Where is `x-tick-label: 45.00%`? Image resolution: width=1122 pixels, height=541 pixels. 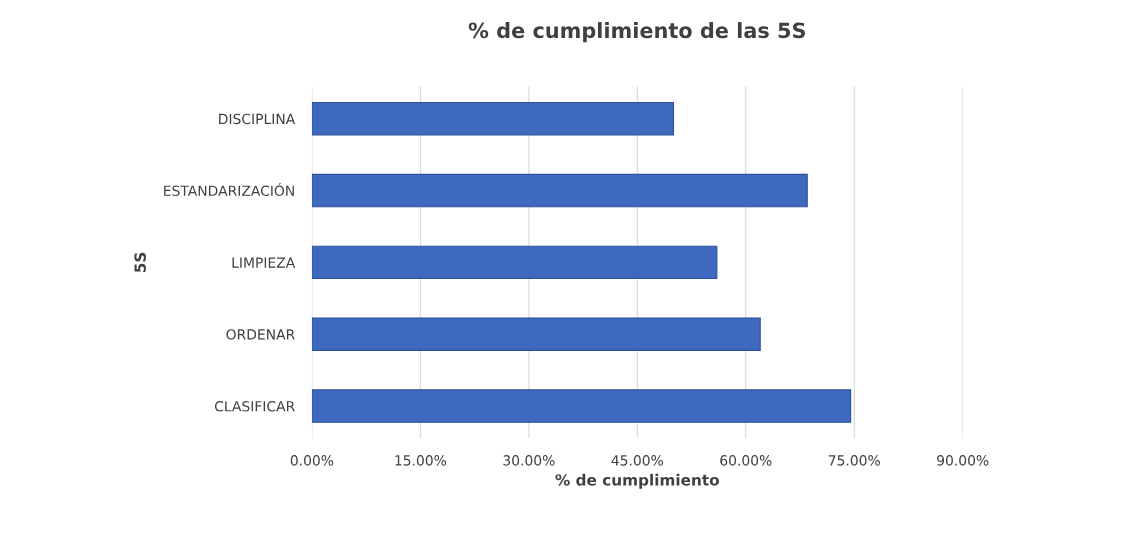
x-tick-label: 45.00% is located at coordinates (637, 460).